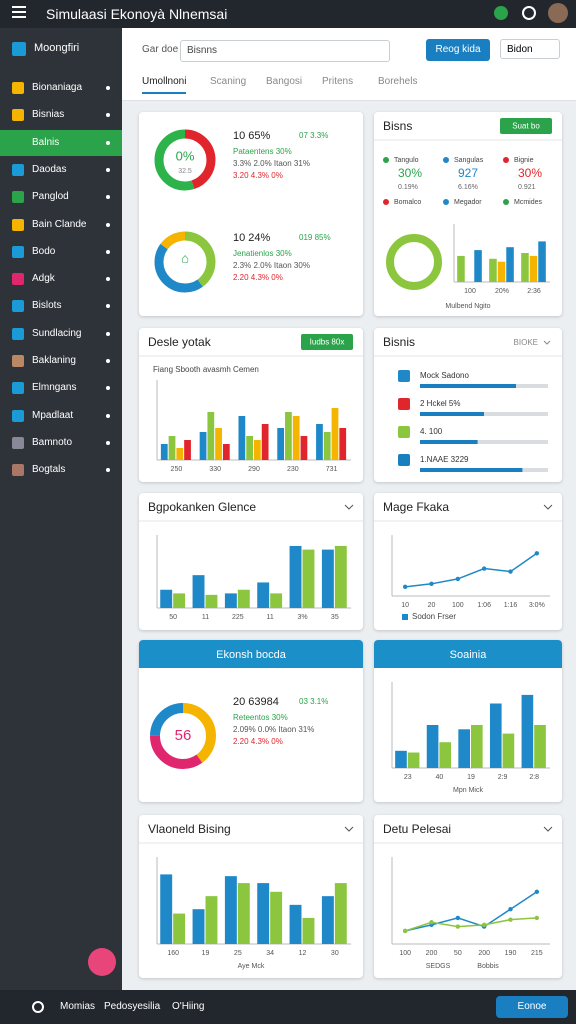 Image resolution: width=576 pixels, height=1024 pixels. I want to click on footer-button: Eonoe, so click(532, 1007).